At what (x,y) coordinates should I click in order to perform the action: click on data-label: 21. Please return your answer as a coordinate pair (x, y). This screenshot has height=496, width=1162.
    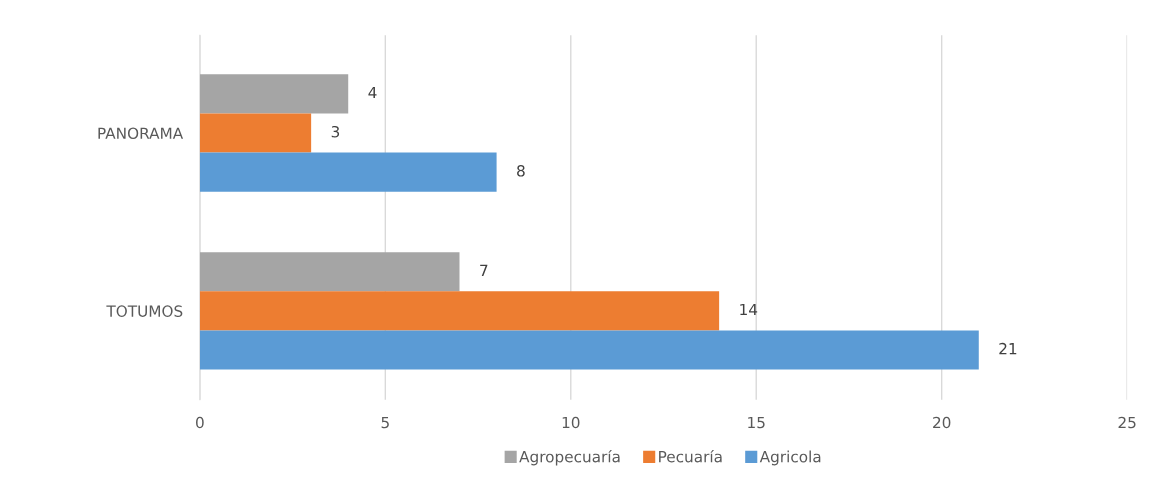
    Looking at the image, I should click on (1008, 348).